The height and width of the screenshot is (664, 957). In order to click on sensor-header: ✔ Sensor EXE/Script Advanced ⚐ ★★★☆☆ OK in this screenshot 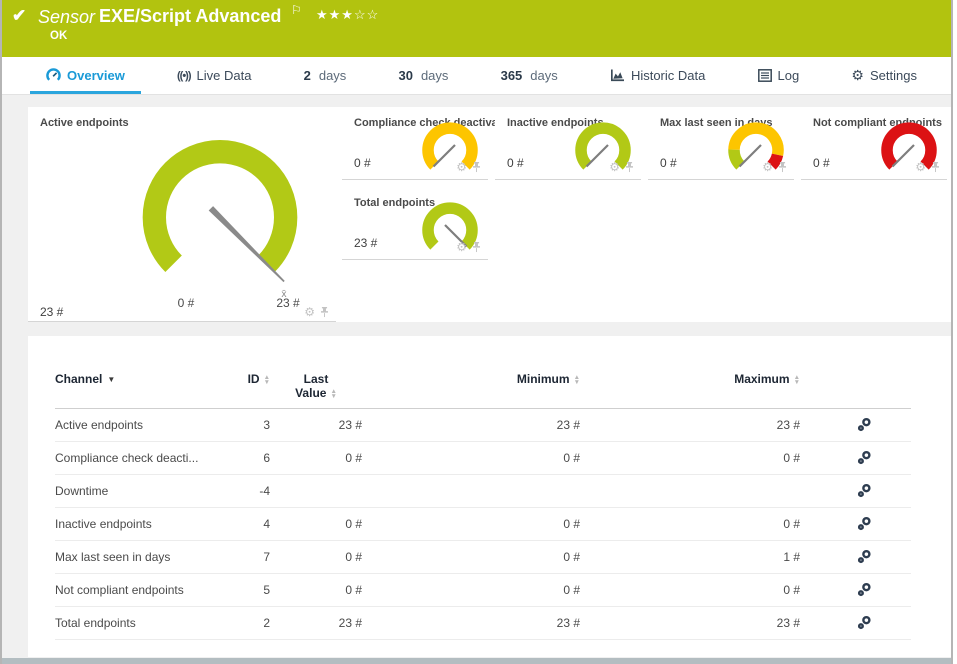, I will do `click(476, 28)`.